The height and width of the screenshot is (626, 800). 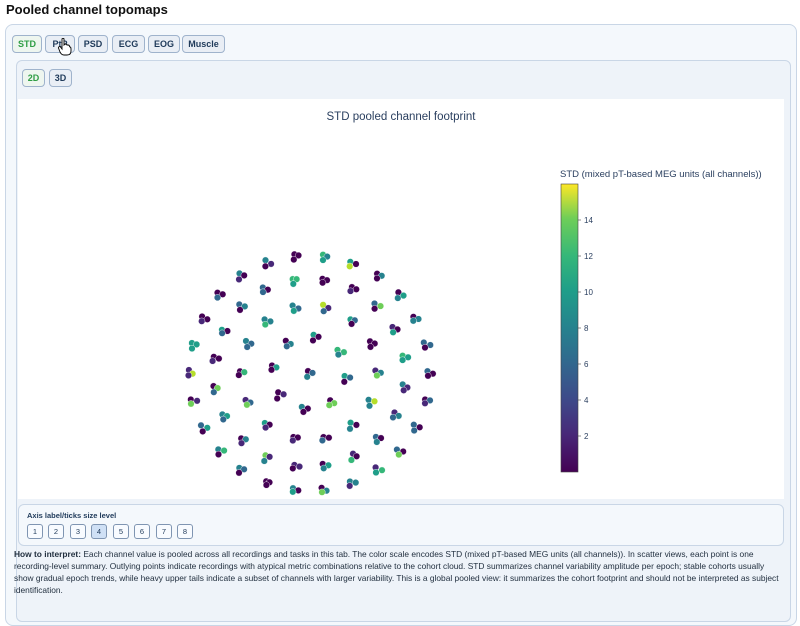 What do you see at coordinates (142, 531) in the screenshot?
I see `size-level-6: 6` at bounding box center [142, 531].